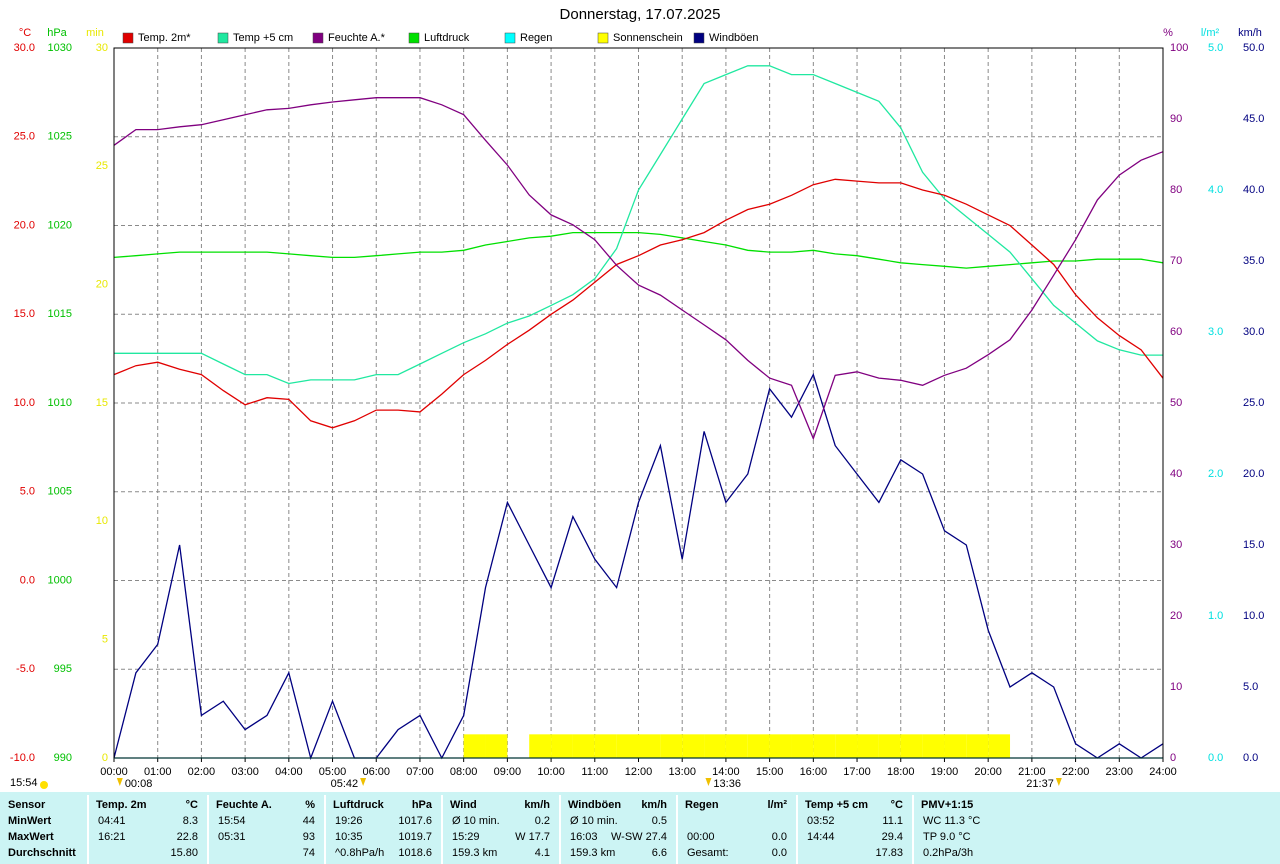 The image size is (1280, 864). Describe the element at coordinates (889, 853) in the screenshot. I see `cell: 17.83` at that location.